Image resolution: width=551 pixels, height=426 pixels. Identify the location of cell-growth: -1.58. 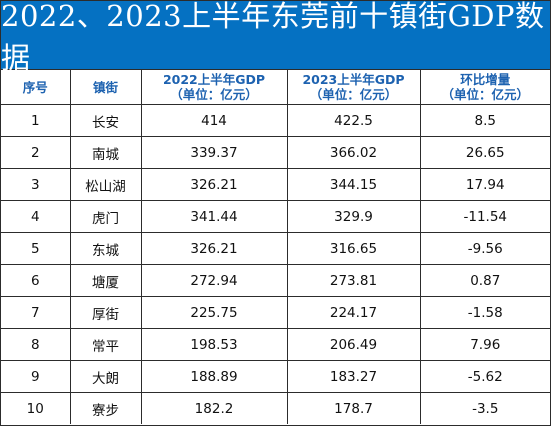
(484, 312).